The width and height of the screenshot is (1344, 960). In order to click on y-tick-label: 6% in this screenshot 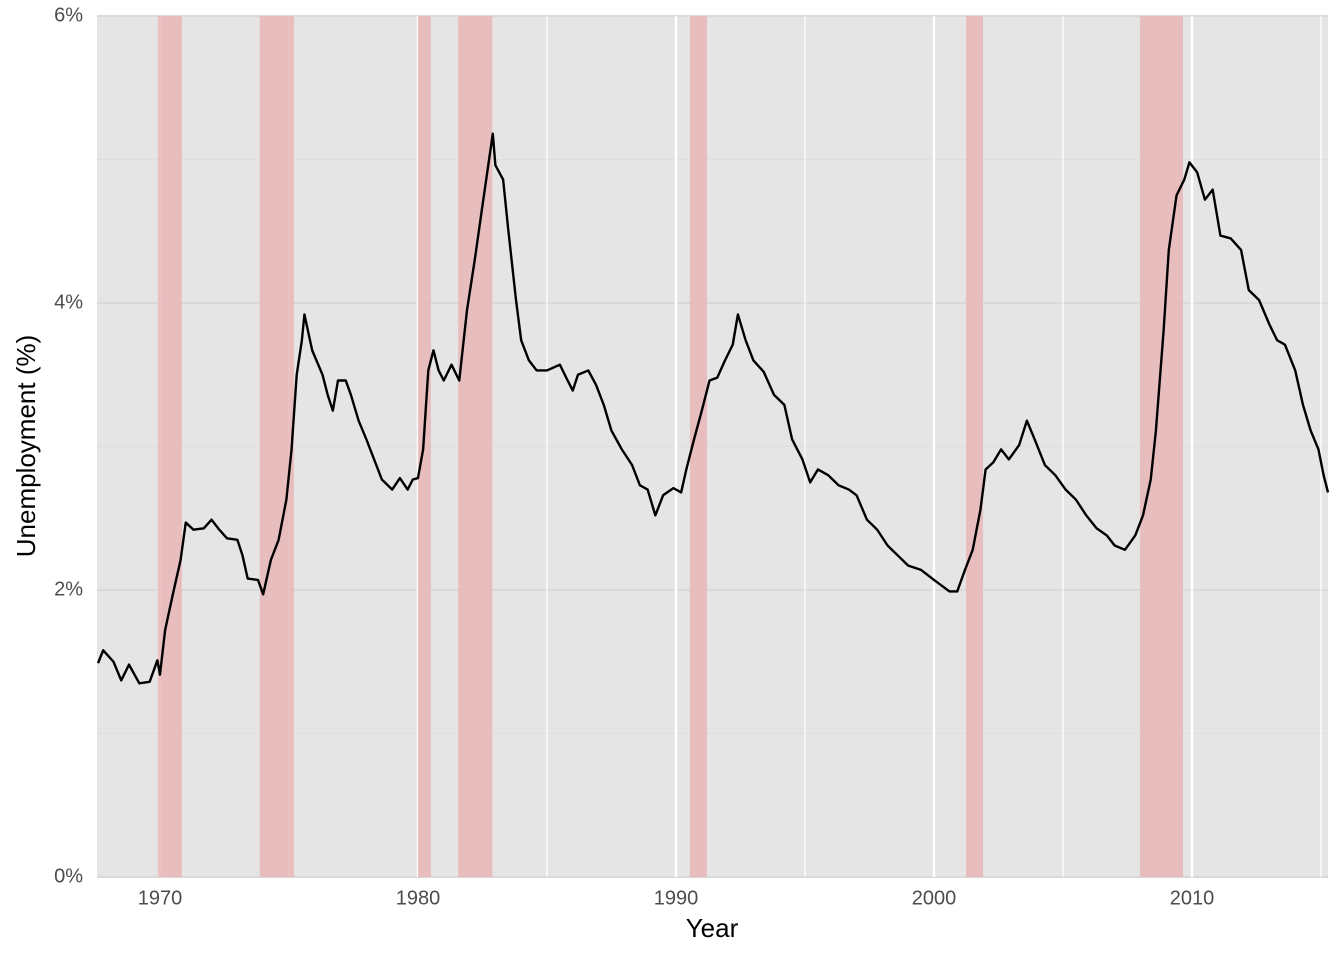, I will do `click(68, 15)`.